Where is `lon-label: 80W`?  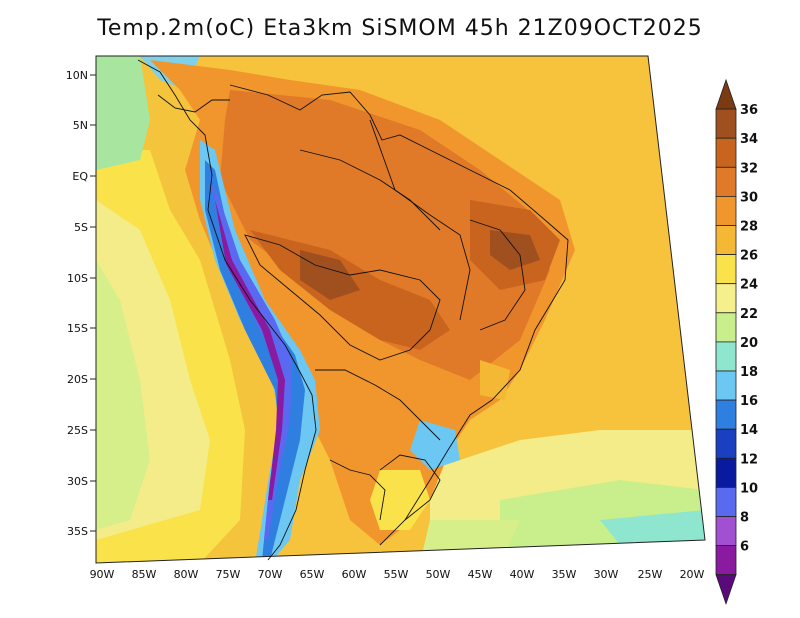 lon-label: 80W is located at coordinates (186, 574).